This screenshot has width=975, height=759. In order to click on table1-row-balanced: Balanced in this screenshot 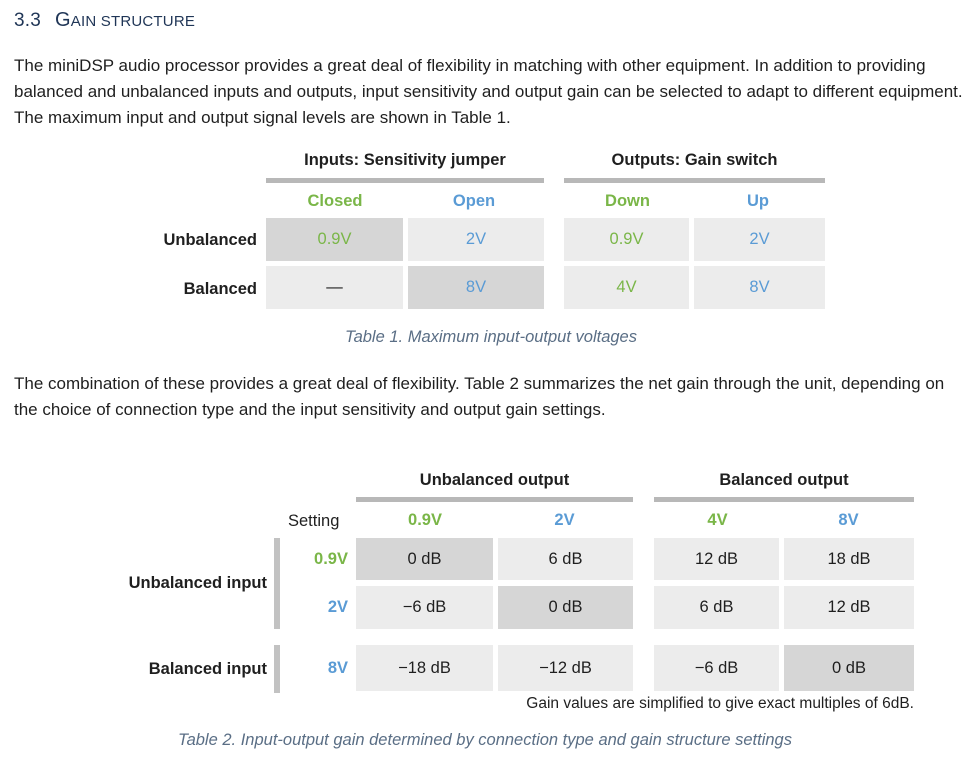, I will do `click(220, 289)`.